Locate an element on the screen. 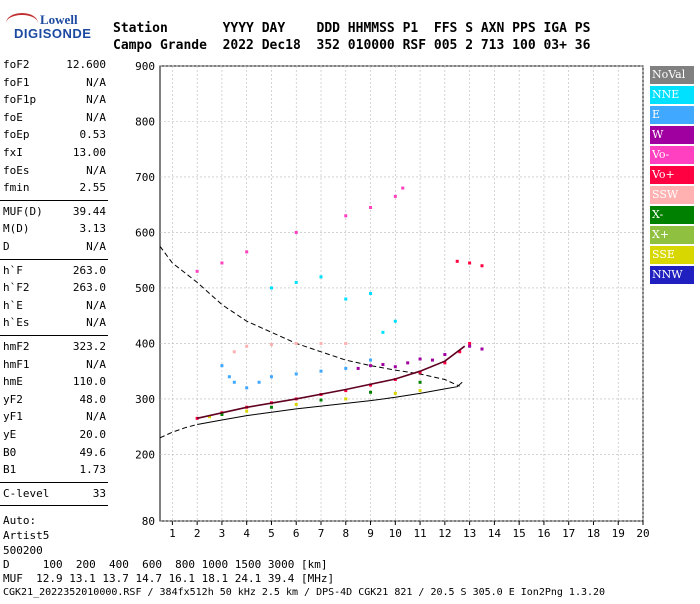  param-name: foEs is located at coordinates (16, 170).